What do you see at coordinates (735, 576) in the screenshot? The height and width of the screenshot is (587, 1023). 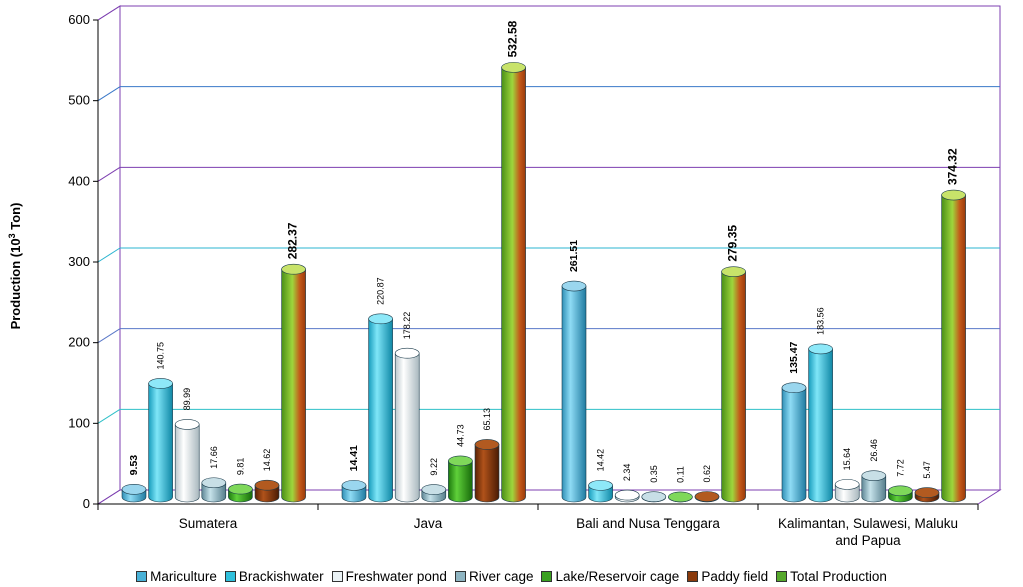 I see `legend-label: Paddy field` at bounding box center [735, 576].